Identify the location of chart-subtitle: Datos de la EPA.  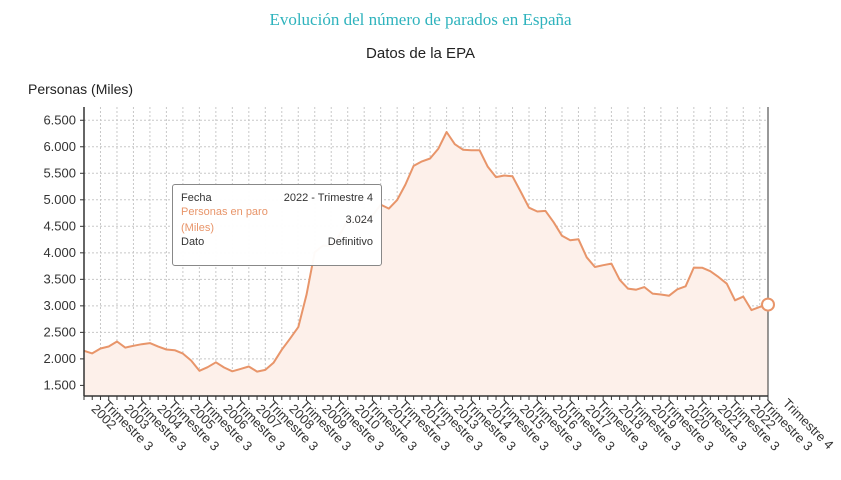
(420, 53).